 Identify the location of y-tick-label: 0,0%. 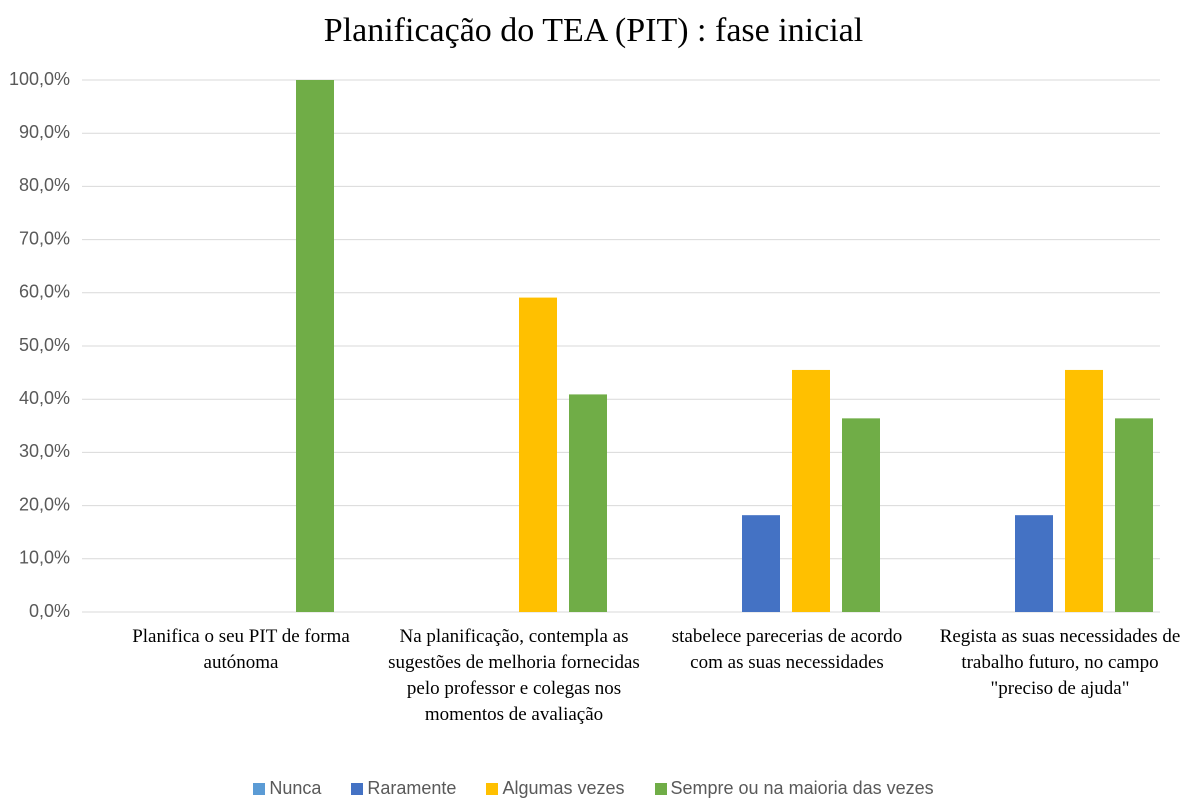
(49, 611).